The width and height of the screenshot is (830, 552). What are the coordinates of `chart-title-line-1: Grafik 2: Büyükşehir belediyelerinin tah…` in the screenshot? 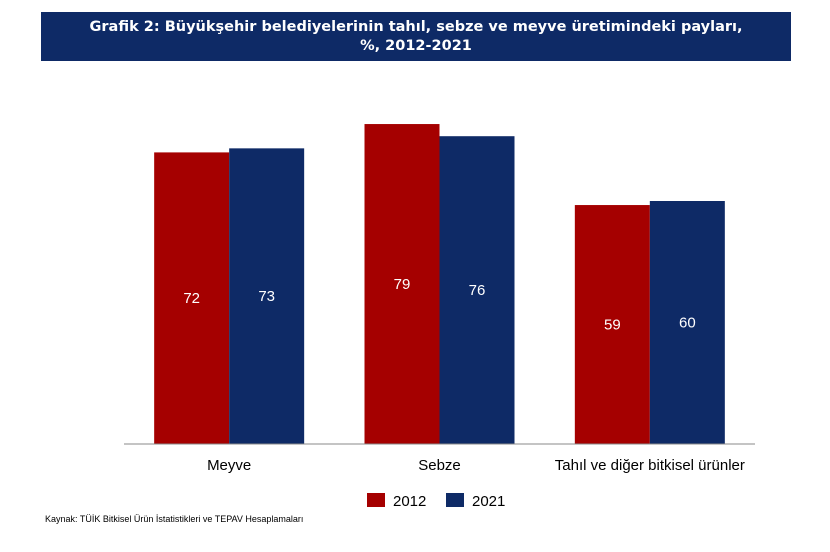 It's located at (416, 26).